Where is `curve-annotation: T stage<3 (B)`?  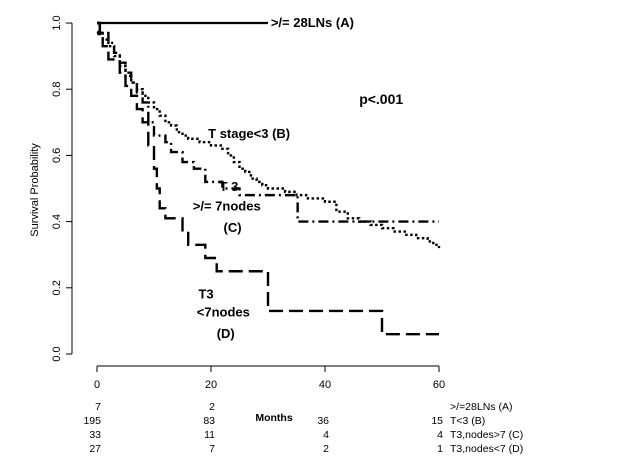 curve-annotation: T stage<3 (B) is located at coordinates (249, 133).